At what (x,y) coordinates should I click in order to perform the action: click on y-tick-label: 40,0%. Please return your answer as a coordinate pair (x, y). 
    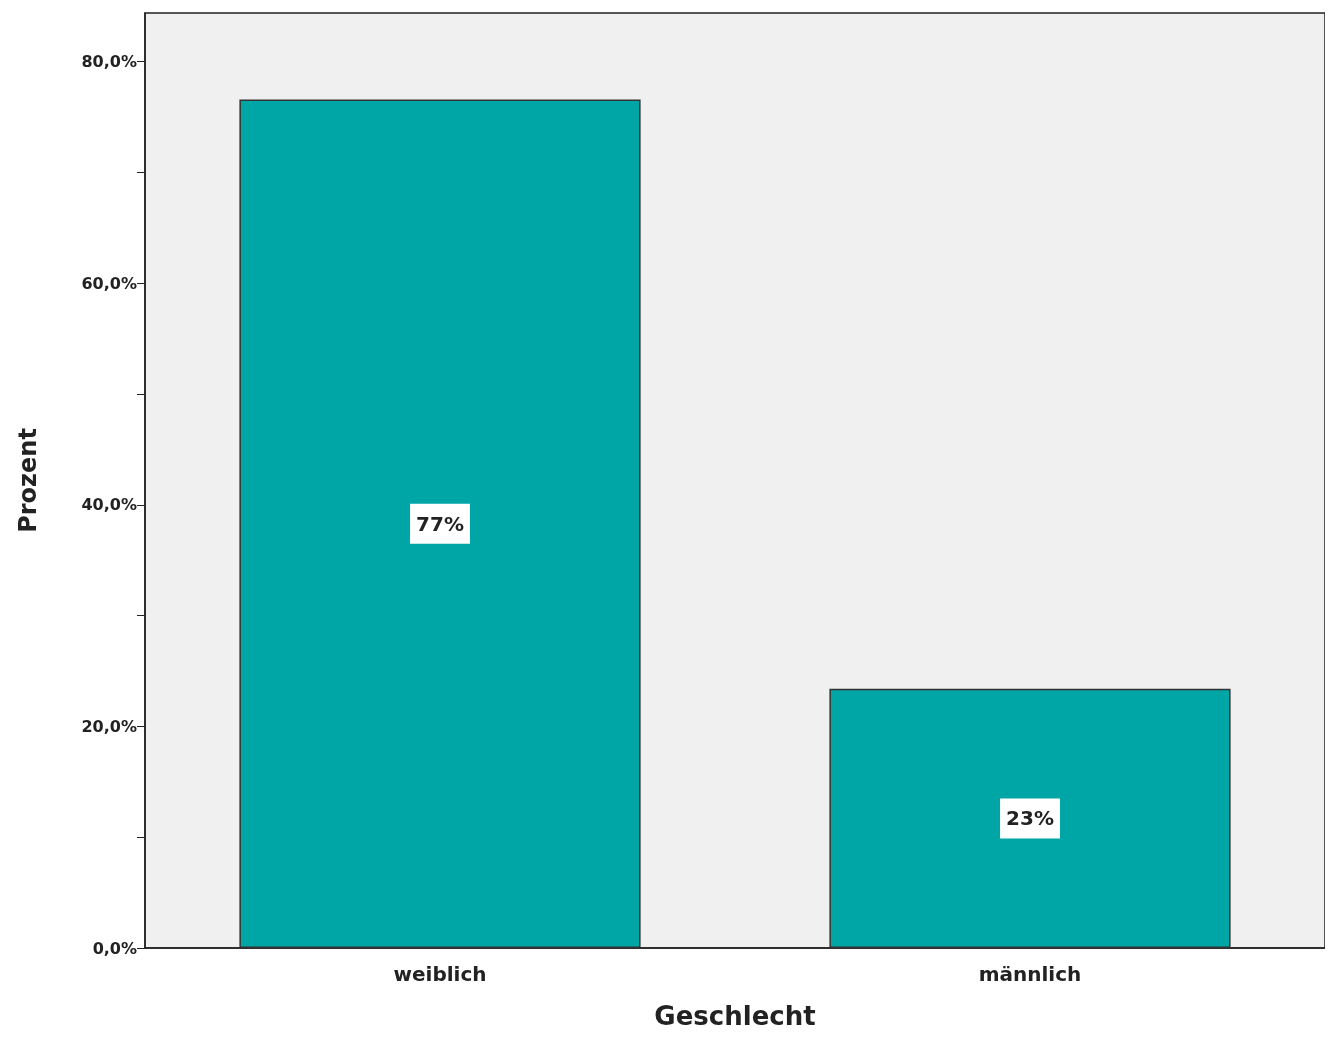
    Looking at the image, I should click on (109, 505).